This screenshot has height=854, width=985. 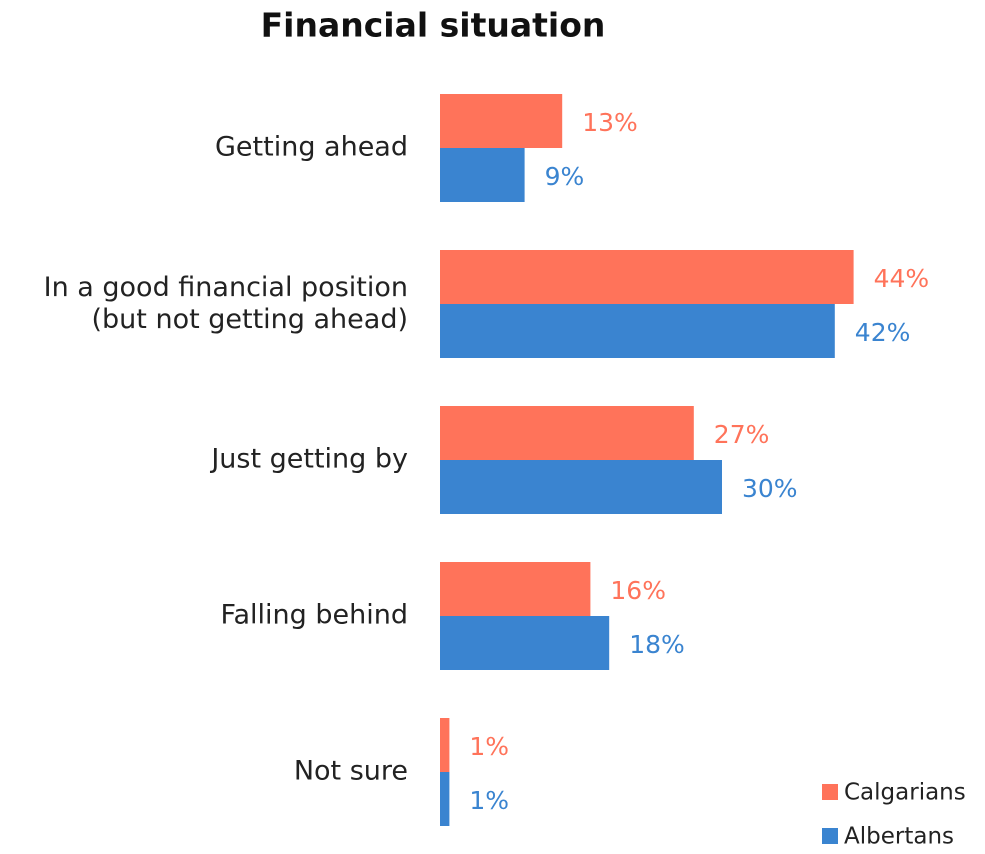 What do you see at coordinates (899, 837) in the screenshot?
I see `legend-label: Albertans` at bounding box center [899, 837].